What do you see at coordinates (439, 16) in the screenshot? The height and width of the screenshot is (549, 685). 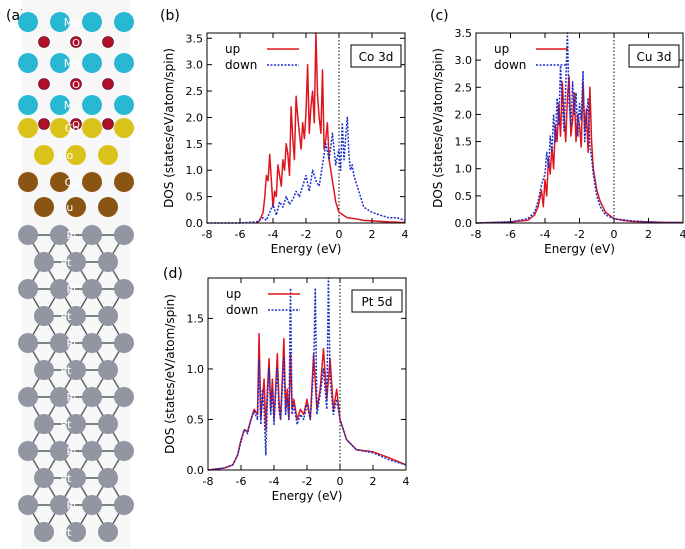 I see `panel-label-c: (c)` at bounding box center [439, 16].